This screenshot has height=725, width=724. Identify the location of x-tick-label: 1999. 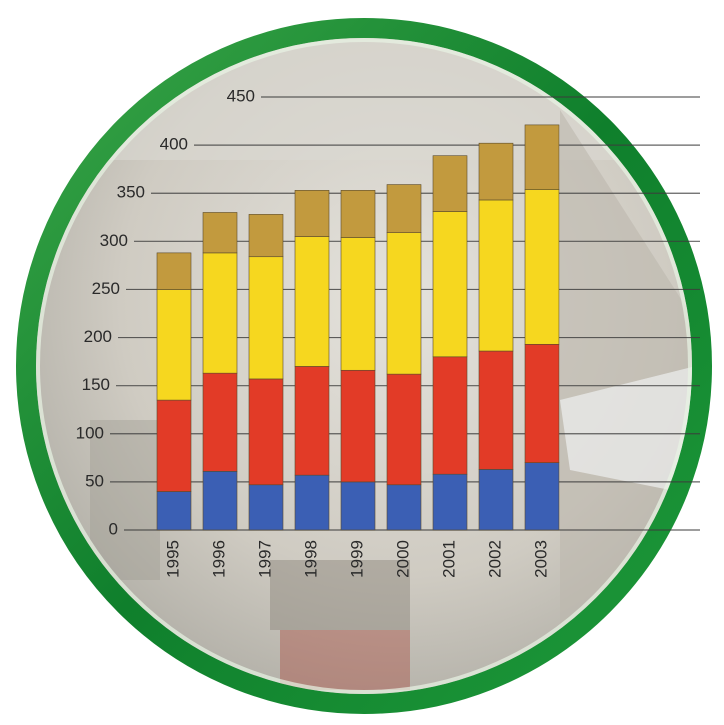
(356, 559).